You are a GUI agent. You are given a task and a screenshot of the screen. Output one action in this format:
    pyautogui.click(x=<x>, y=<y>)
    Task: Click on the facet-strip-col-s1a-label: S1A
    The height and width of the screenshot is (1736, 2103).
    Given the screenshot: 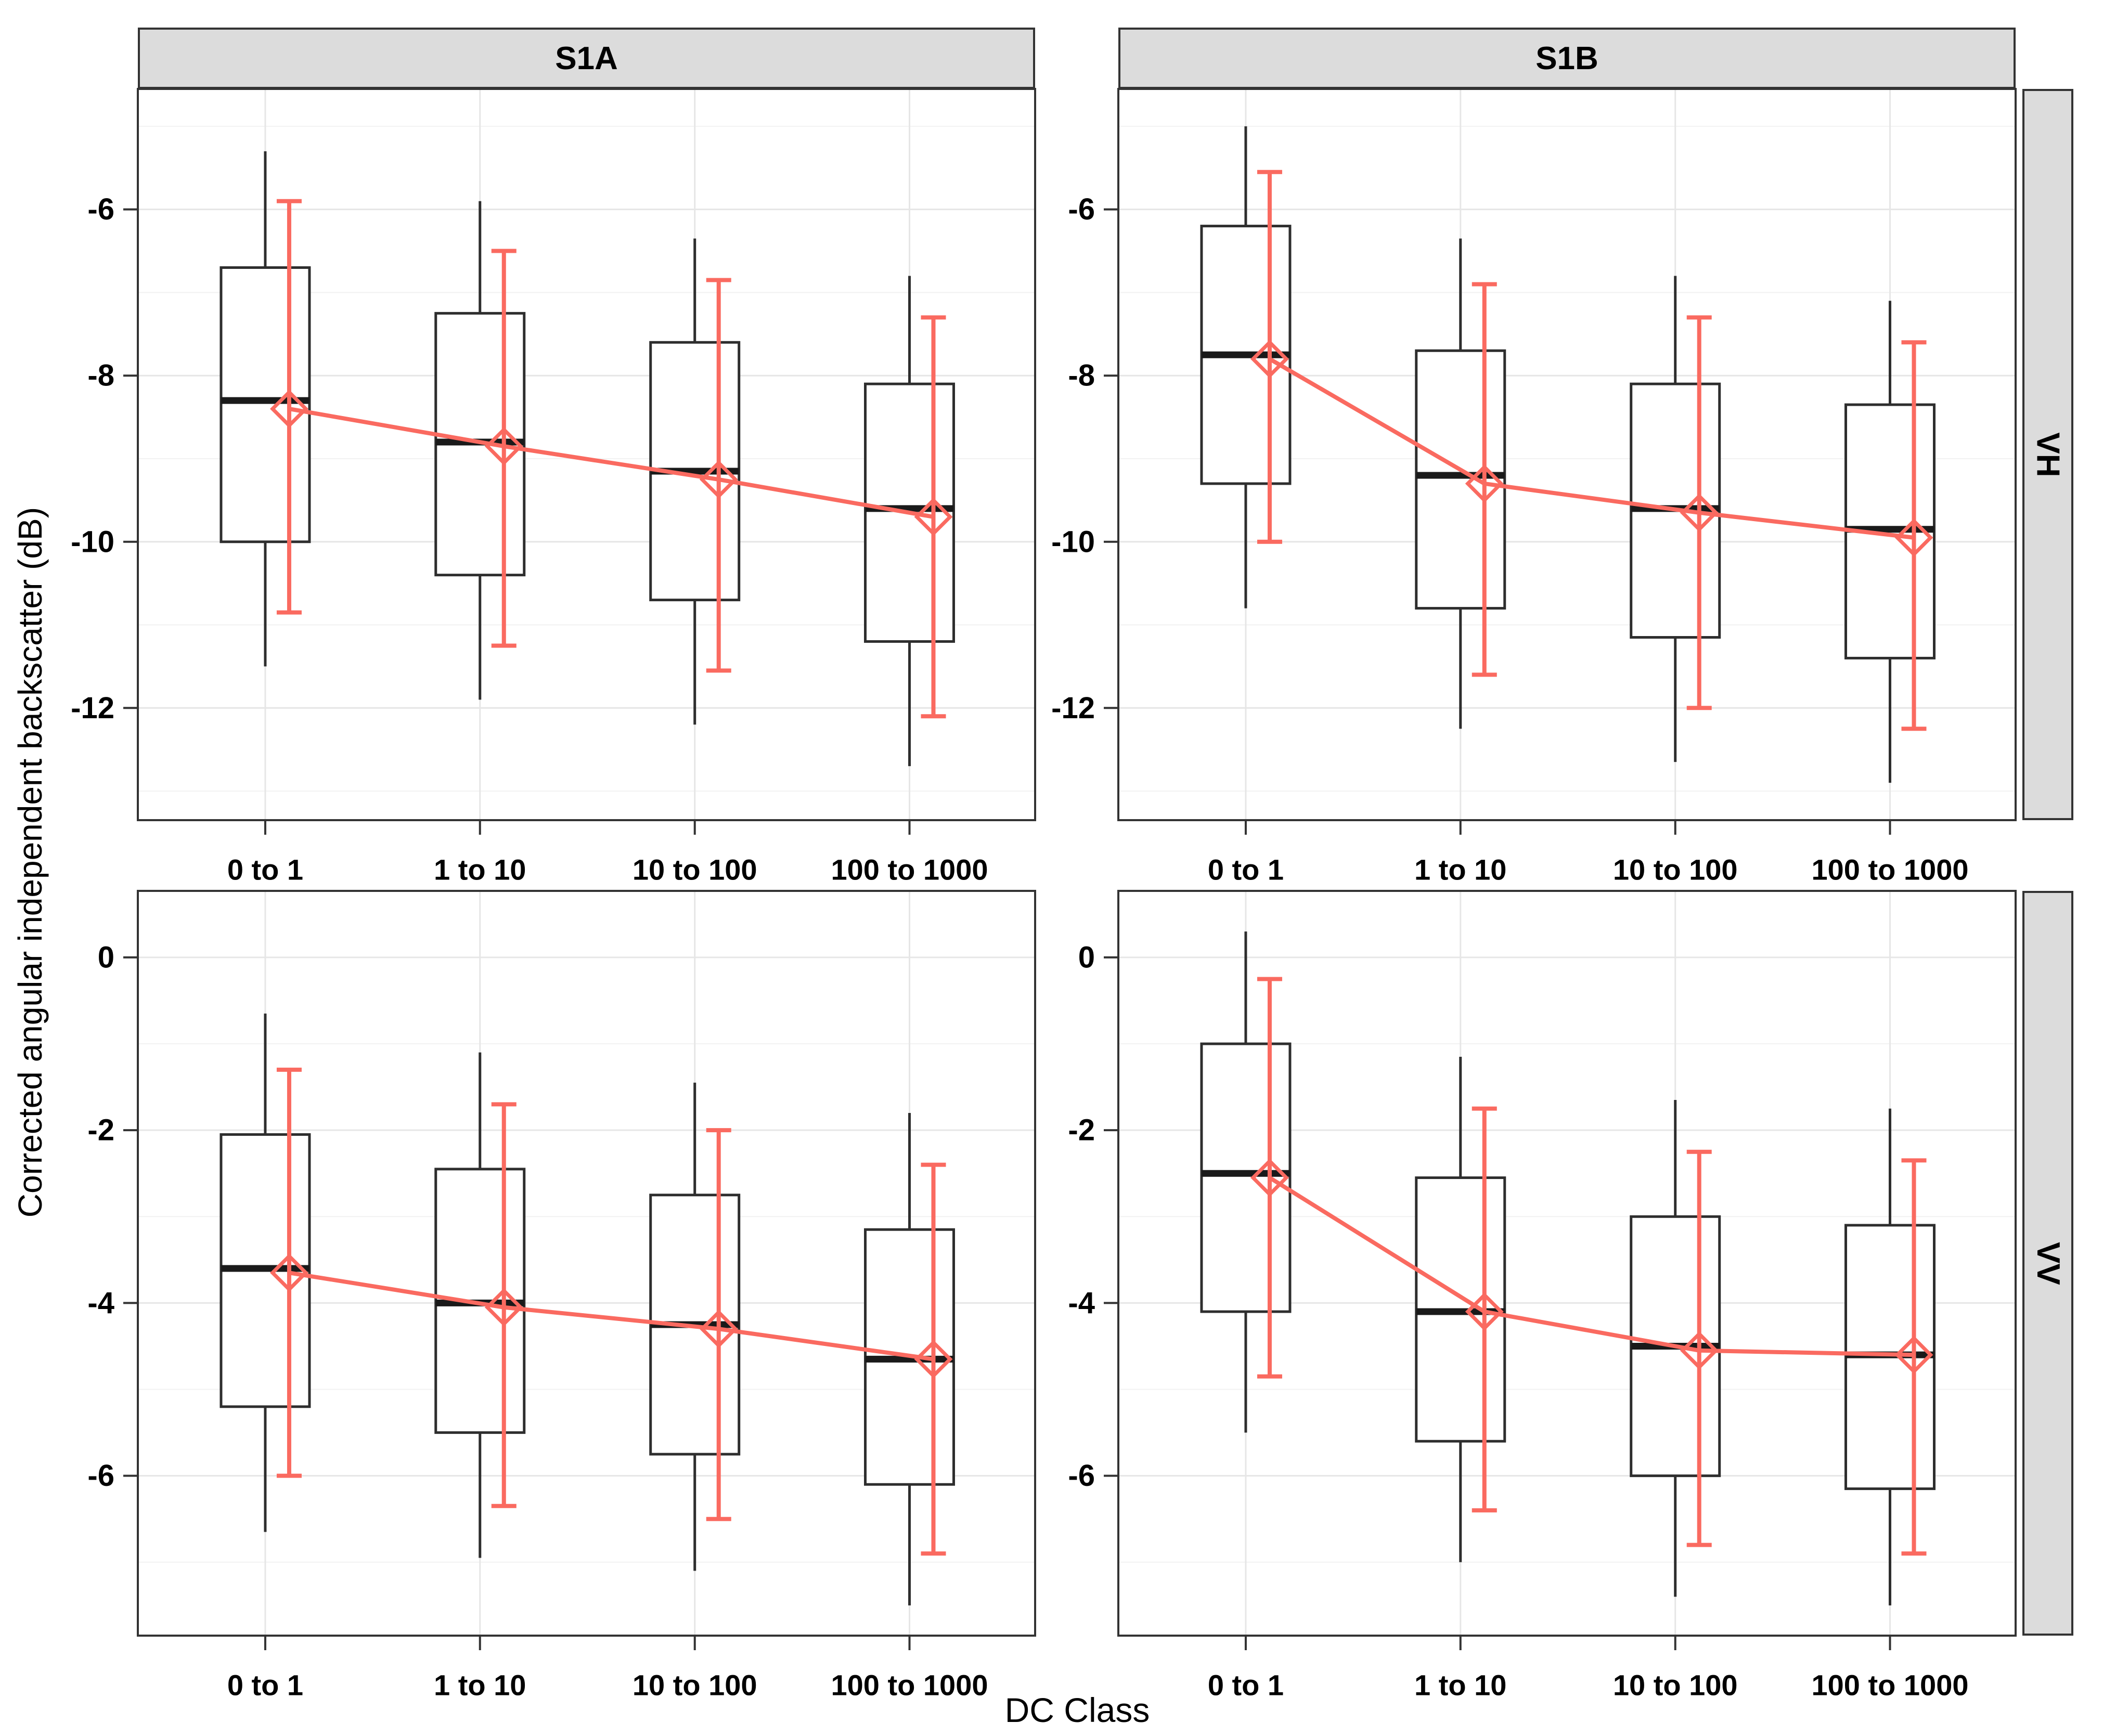 What is the action you would take?
    pyautogui.click(x=586, y=58)
    